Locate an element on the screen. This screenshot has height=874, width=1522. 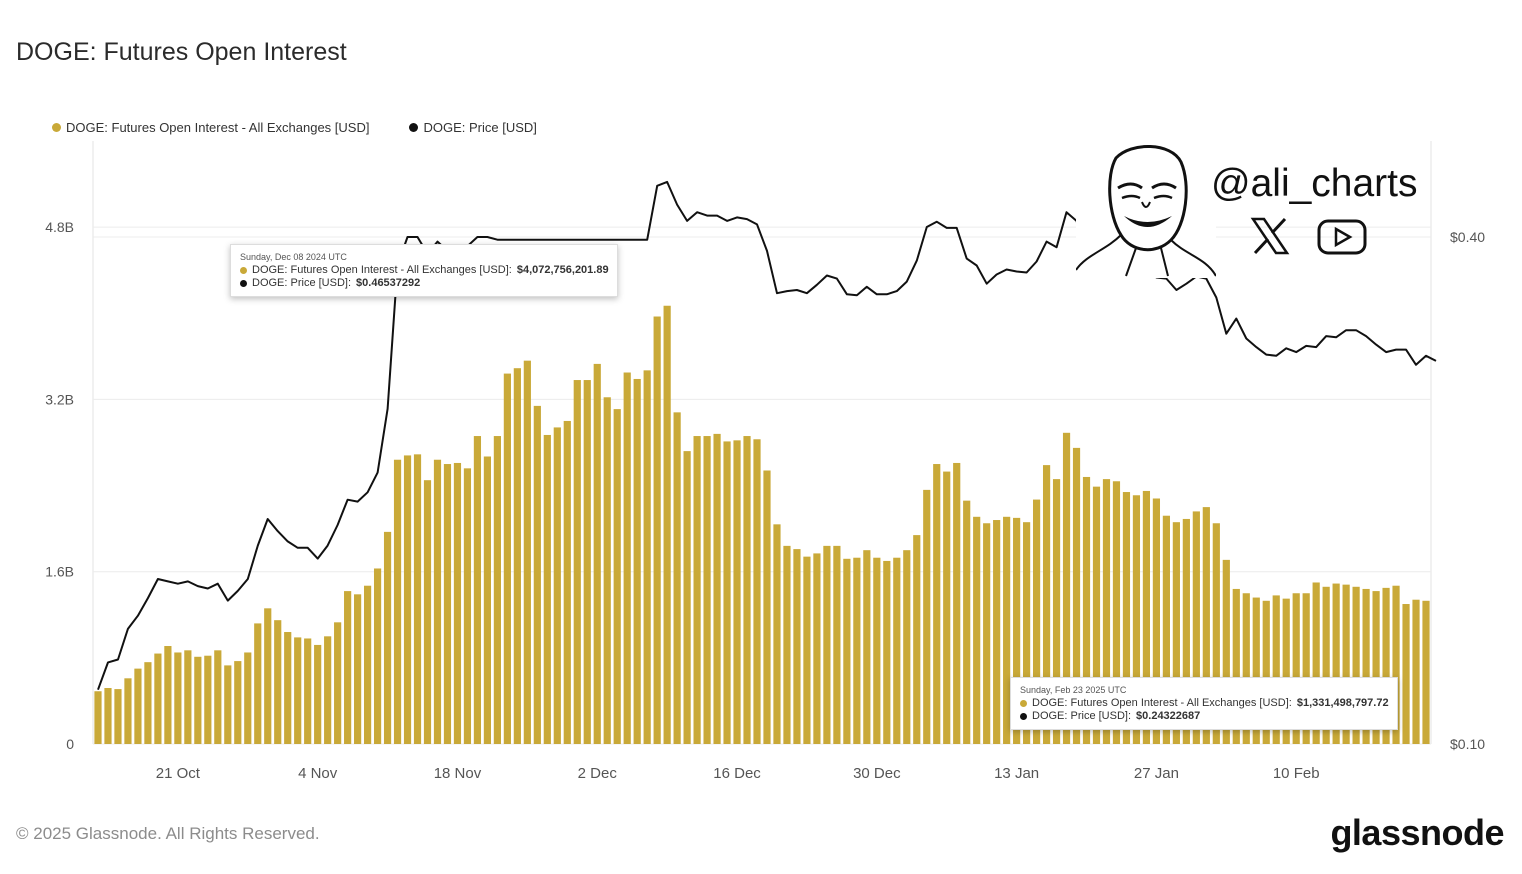
glassnode-logo: glassnode is located at coordinates (1417, 832).